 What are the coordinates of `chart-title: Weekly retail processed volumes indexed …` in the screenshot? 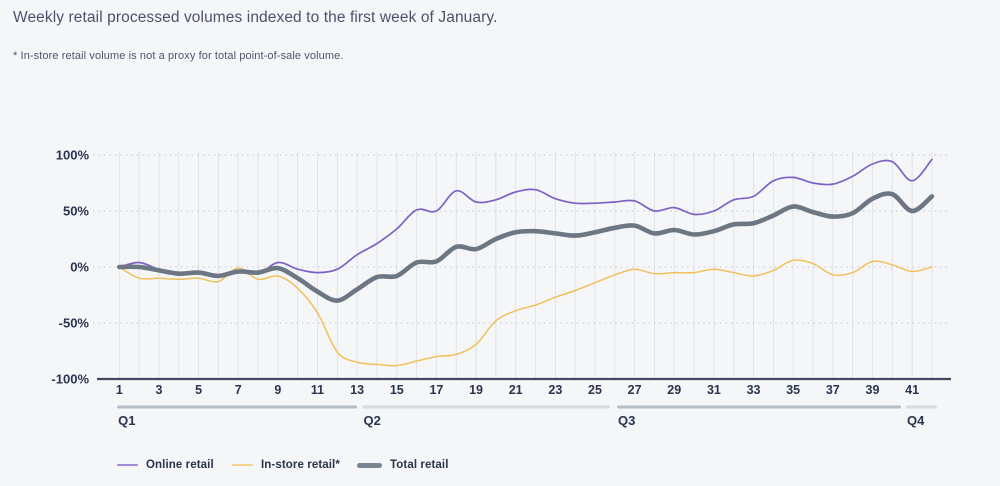 It's located at (255, 17).